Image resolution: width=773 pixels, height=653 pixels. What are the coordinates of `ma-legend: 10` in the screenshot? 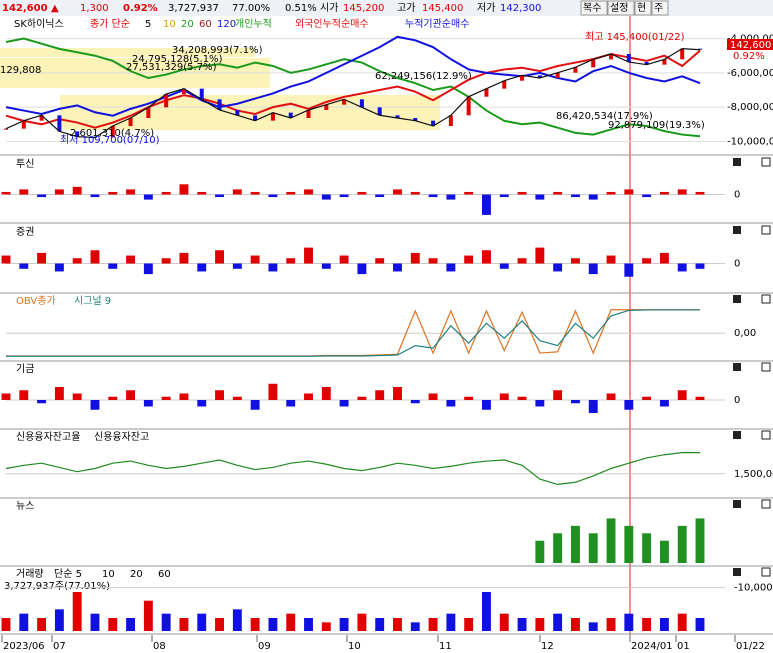 It's located at (169, 24).